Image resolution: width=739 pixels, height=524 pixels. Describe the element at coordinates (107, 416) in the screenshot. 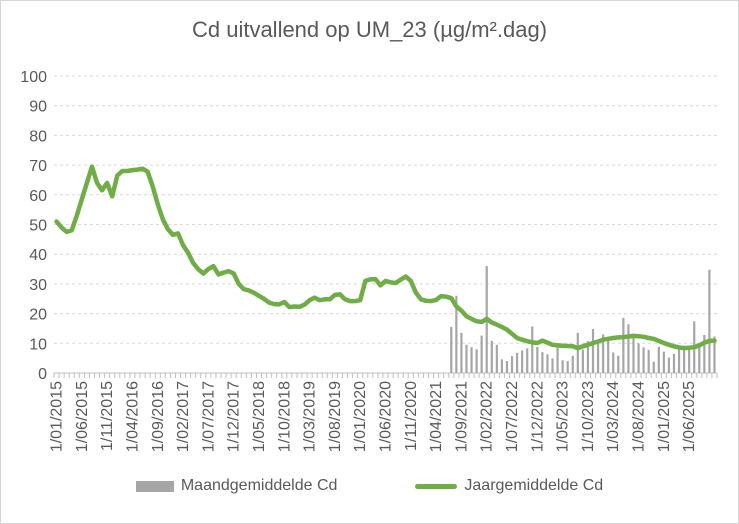

I see `x-axis-tick-label: 1/11/2015` at that location.